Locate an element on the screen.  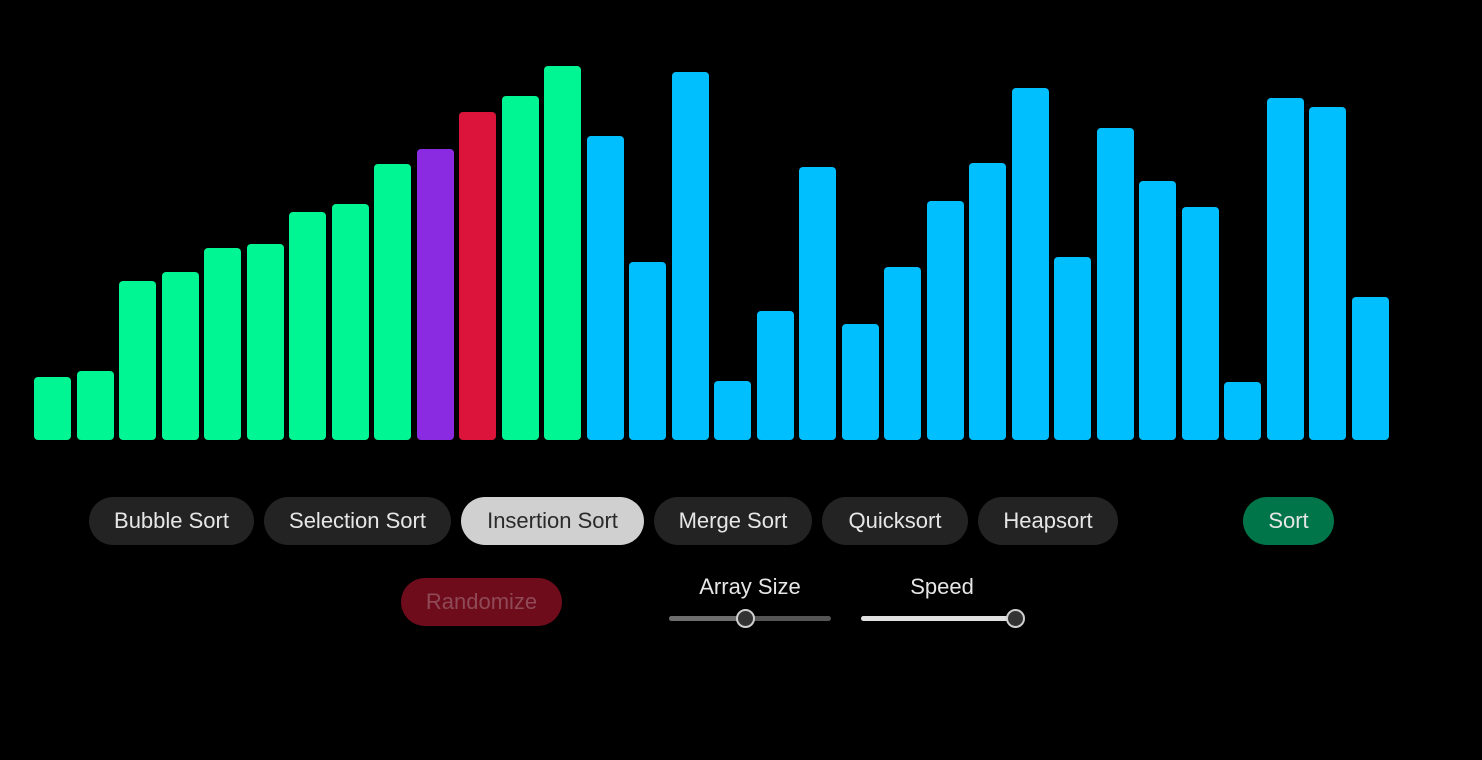
selection-sort-button: Selection Sort is located at coordinates (357, 521).